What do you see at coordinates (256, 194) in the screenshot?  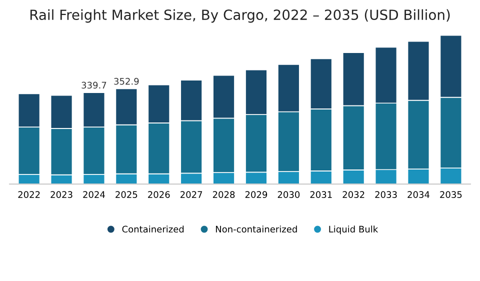 I see `x-tick-label: 2029` at bounding box center [256, 194].